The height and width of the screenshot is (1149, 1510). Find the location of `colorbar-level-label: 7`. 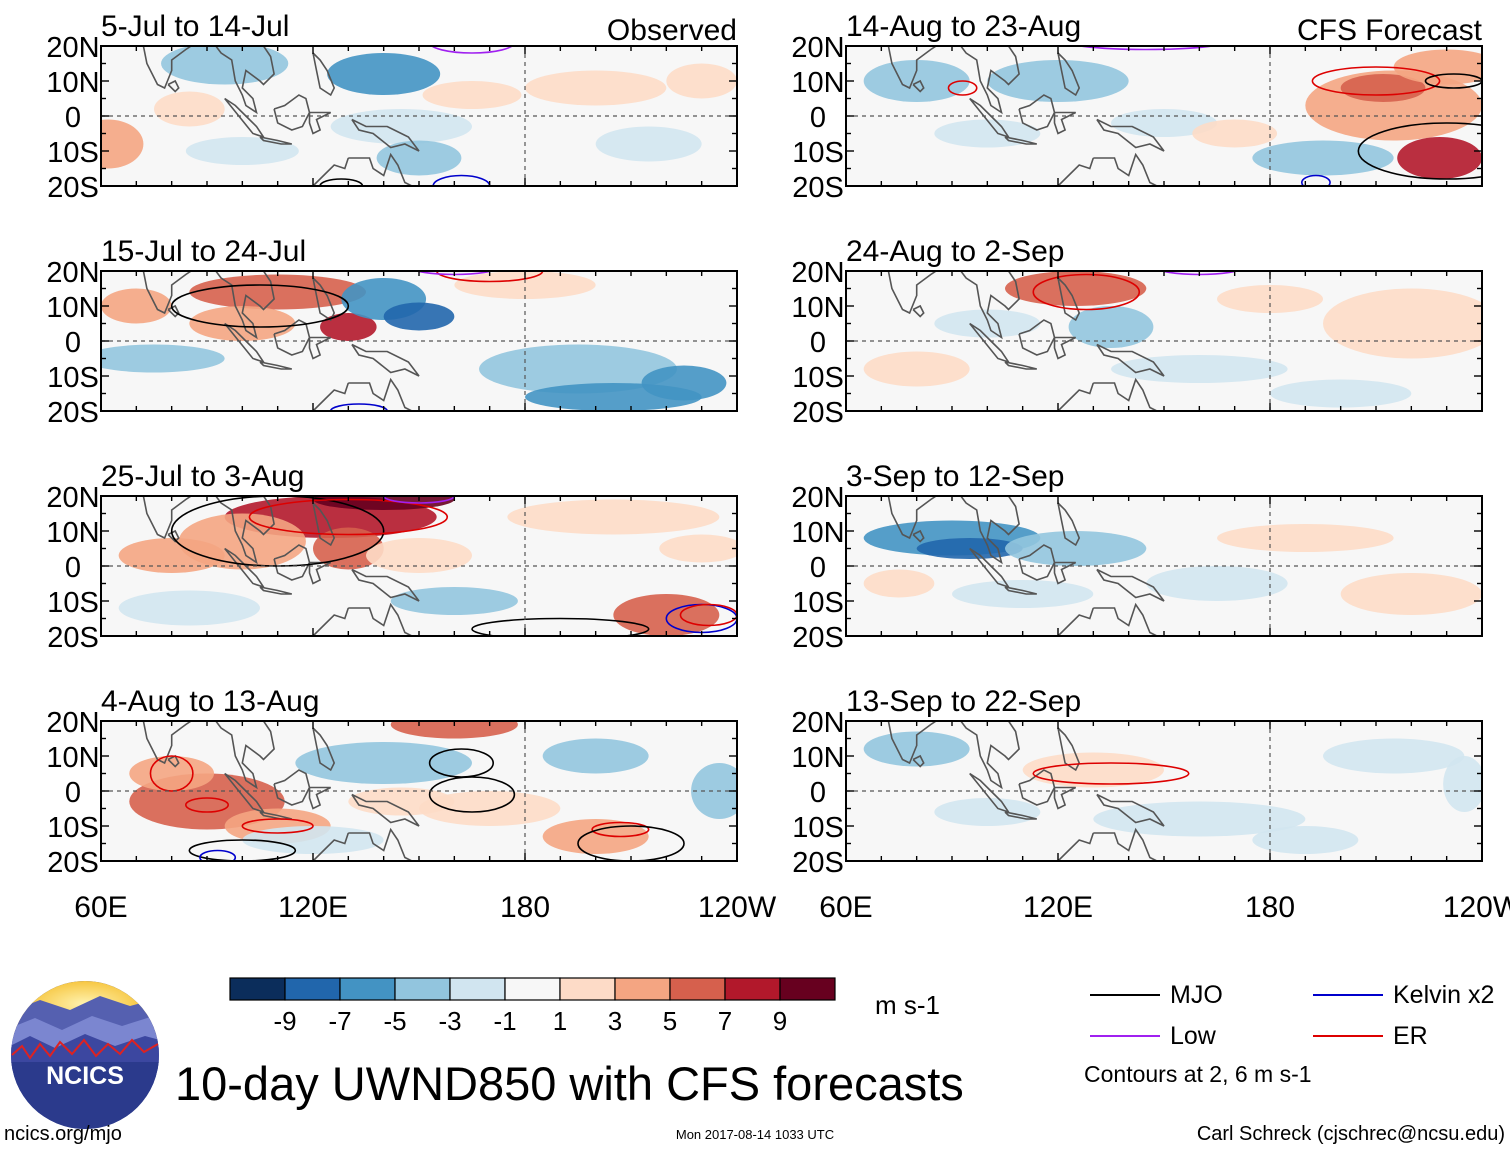

colorbar-level-label: 7 is located at coordinates (725, 1021).